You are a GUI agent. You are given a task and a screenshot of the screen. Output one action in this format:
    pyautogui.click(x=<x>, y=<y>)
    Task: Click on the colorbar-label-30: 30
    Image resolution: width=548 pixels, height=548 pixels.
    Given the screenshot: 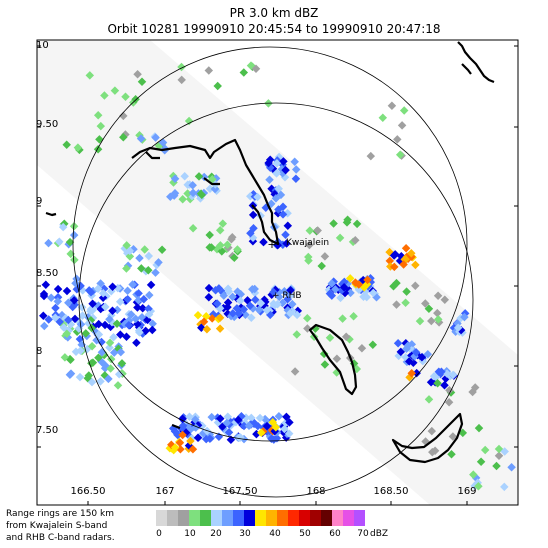 What is the action you would take?
    pyautogui.click(x=245, y=534)
    